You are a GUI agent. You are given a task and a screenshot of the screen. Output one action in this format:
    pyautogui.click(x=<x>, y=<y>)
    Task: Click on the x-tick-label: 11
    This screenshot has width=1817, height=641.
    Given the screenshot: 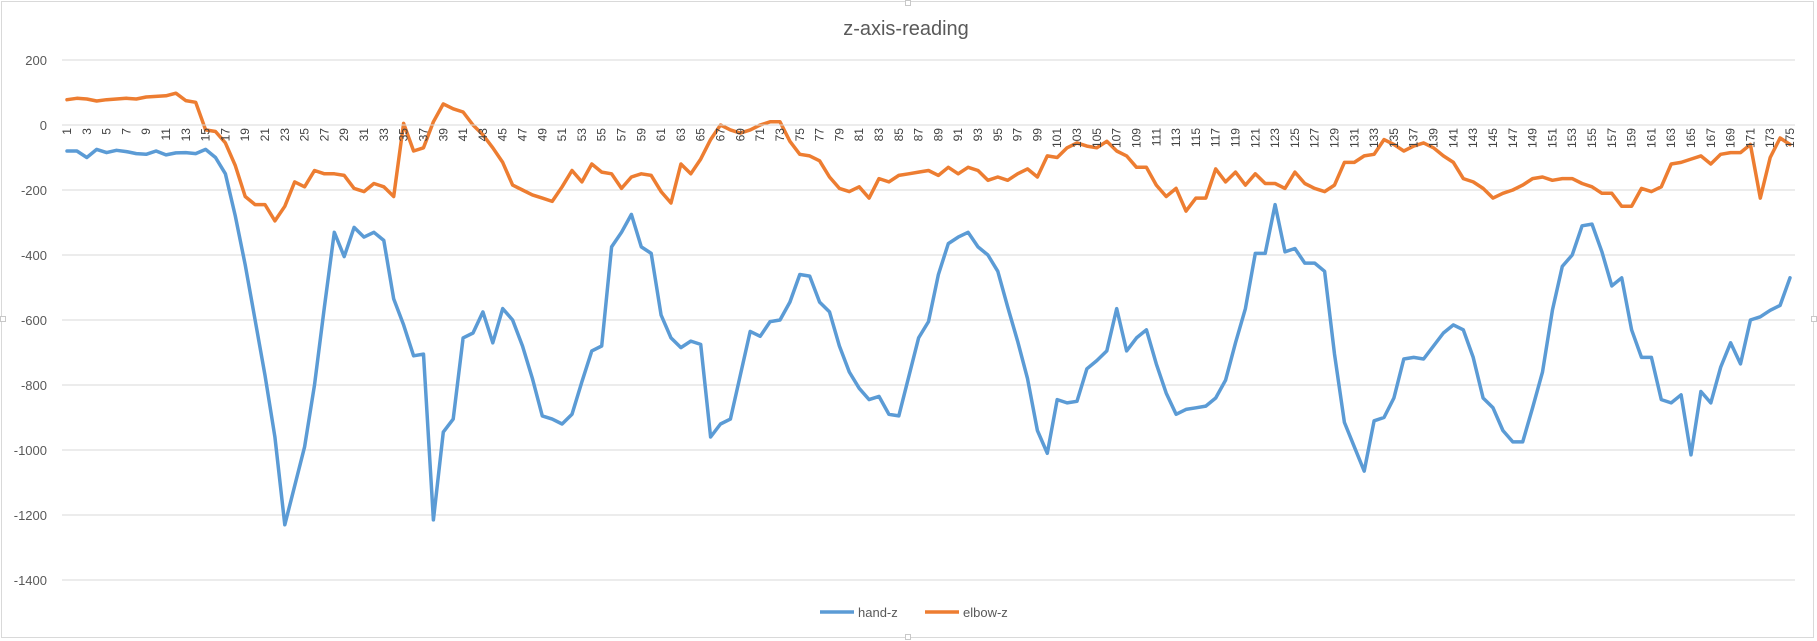 What is the action you would take?
    pyautogui.click(x=166, y=134)
    